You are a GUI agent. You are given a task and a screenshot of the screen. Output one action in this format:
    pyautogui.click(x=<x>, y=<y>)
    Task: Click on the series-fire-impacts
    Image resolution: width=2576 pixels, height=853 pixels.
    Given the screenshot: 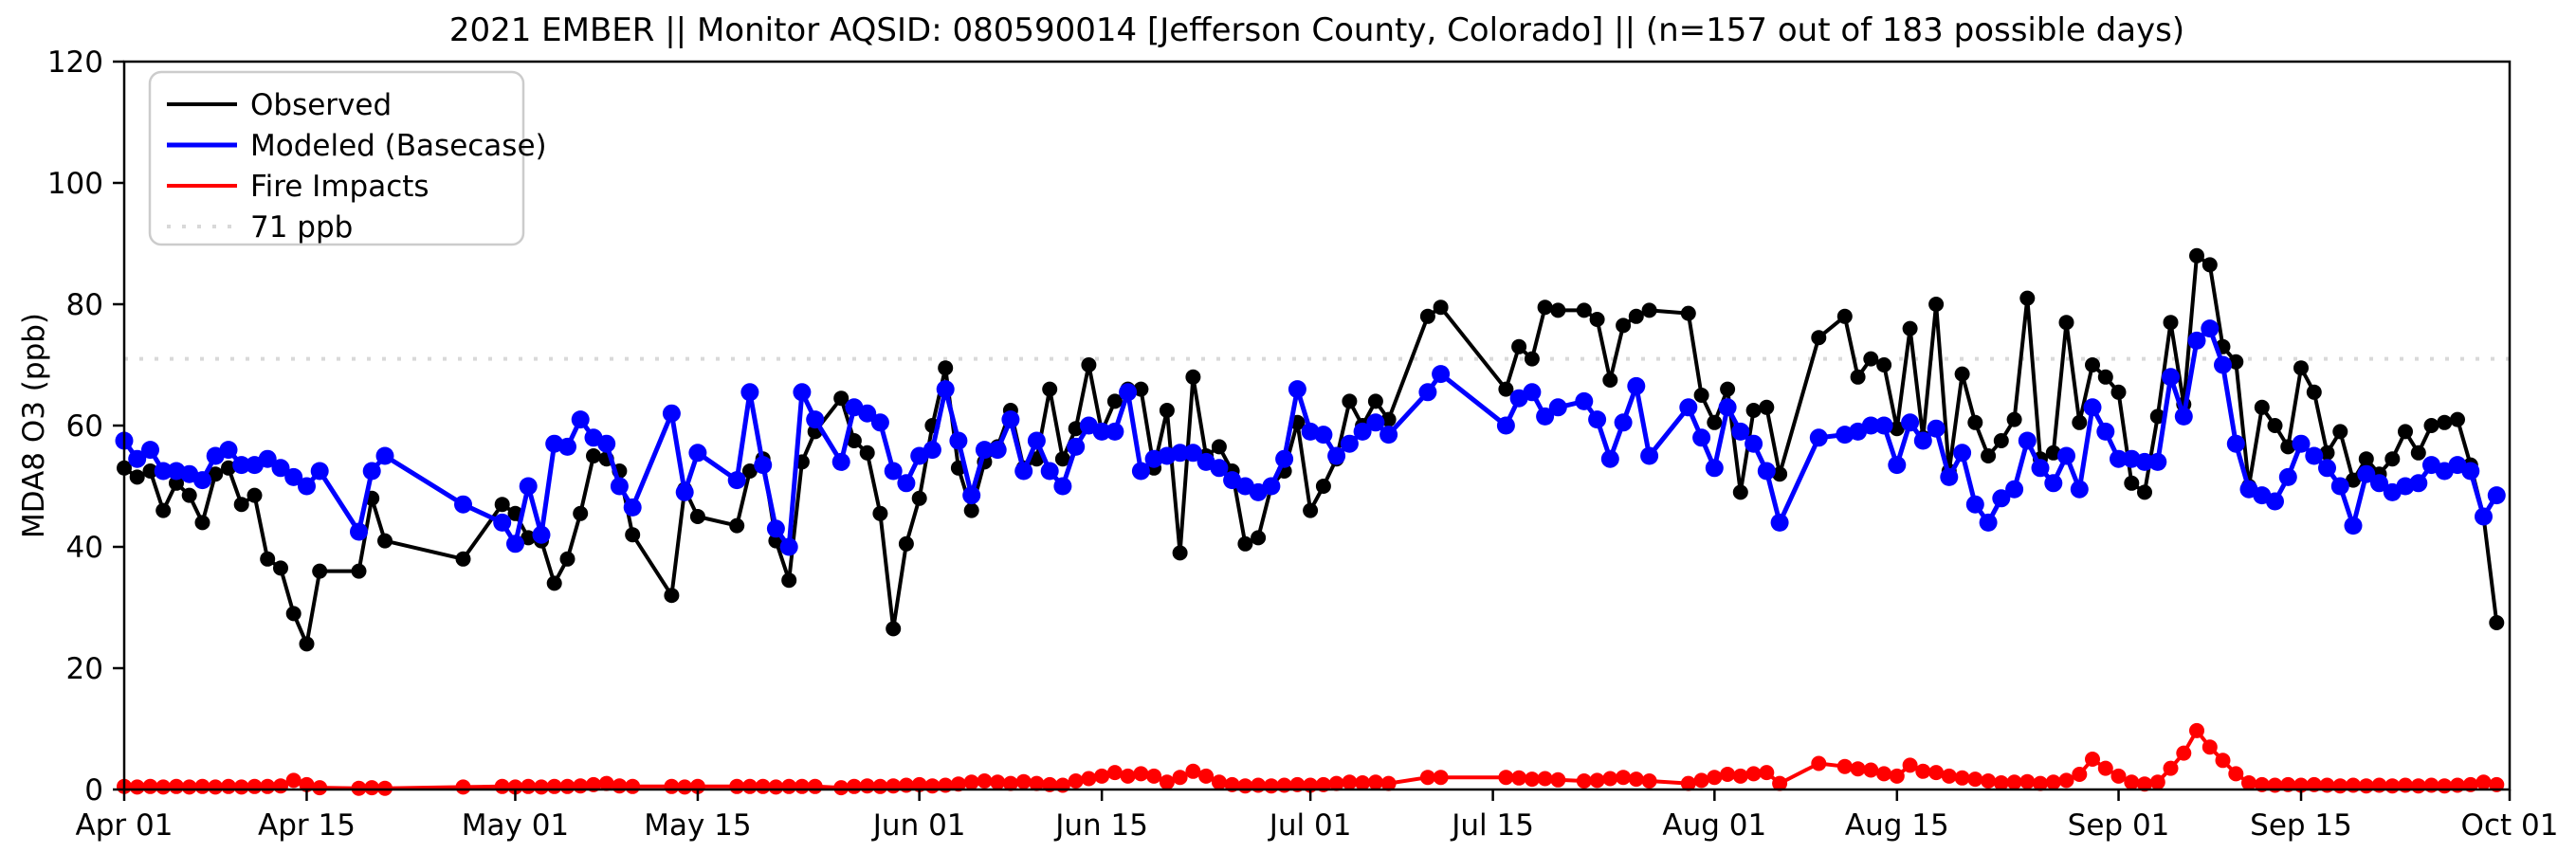 What is the action you would take?
    pyautogui.click(x=1311, y=759)
    